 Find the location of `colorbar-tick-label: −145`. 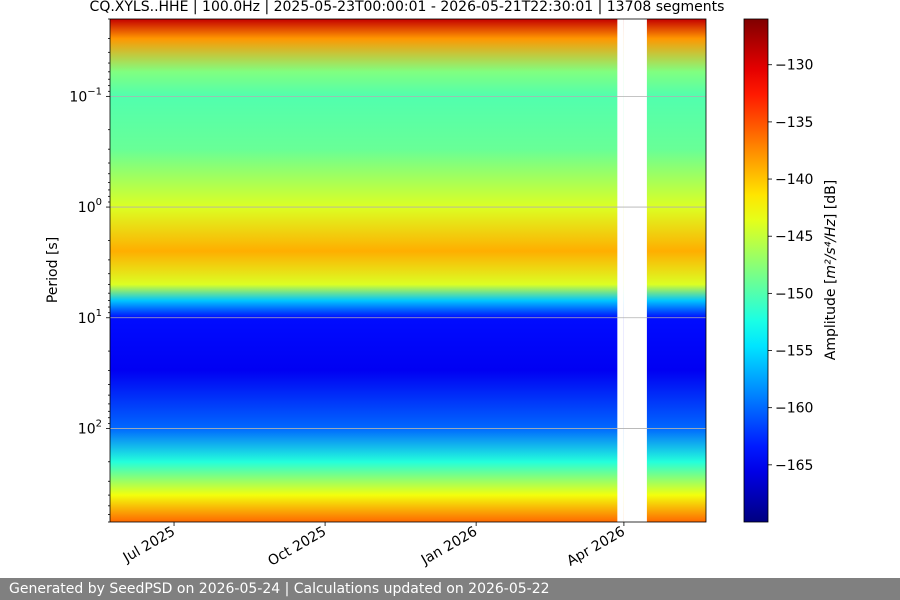

colorbar-tick-label: −145 is located at coordinates (794, 237).